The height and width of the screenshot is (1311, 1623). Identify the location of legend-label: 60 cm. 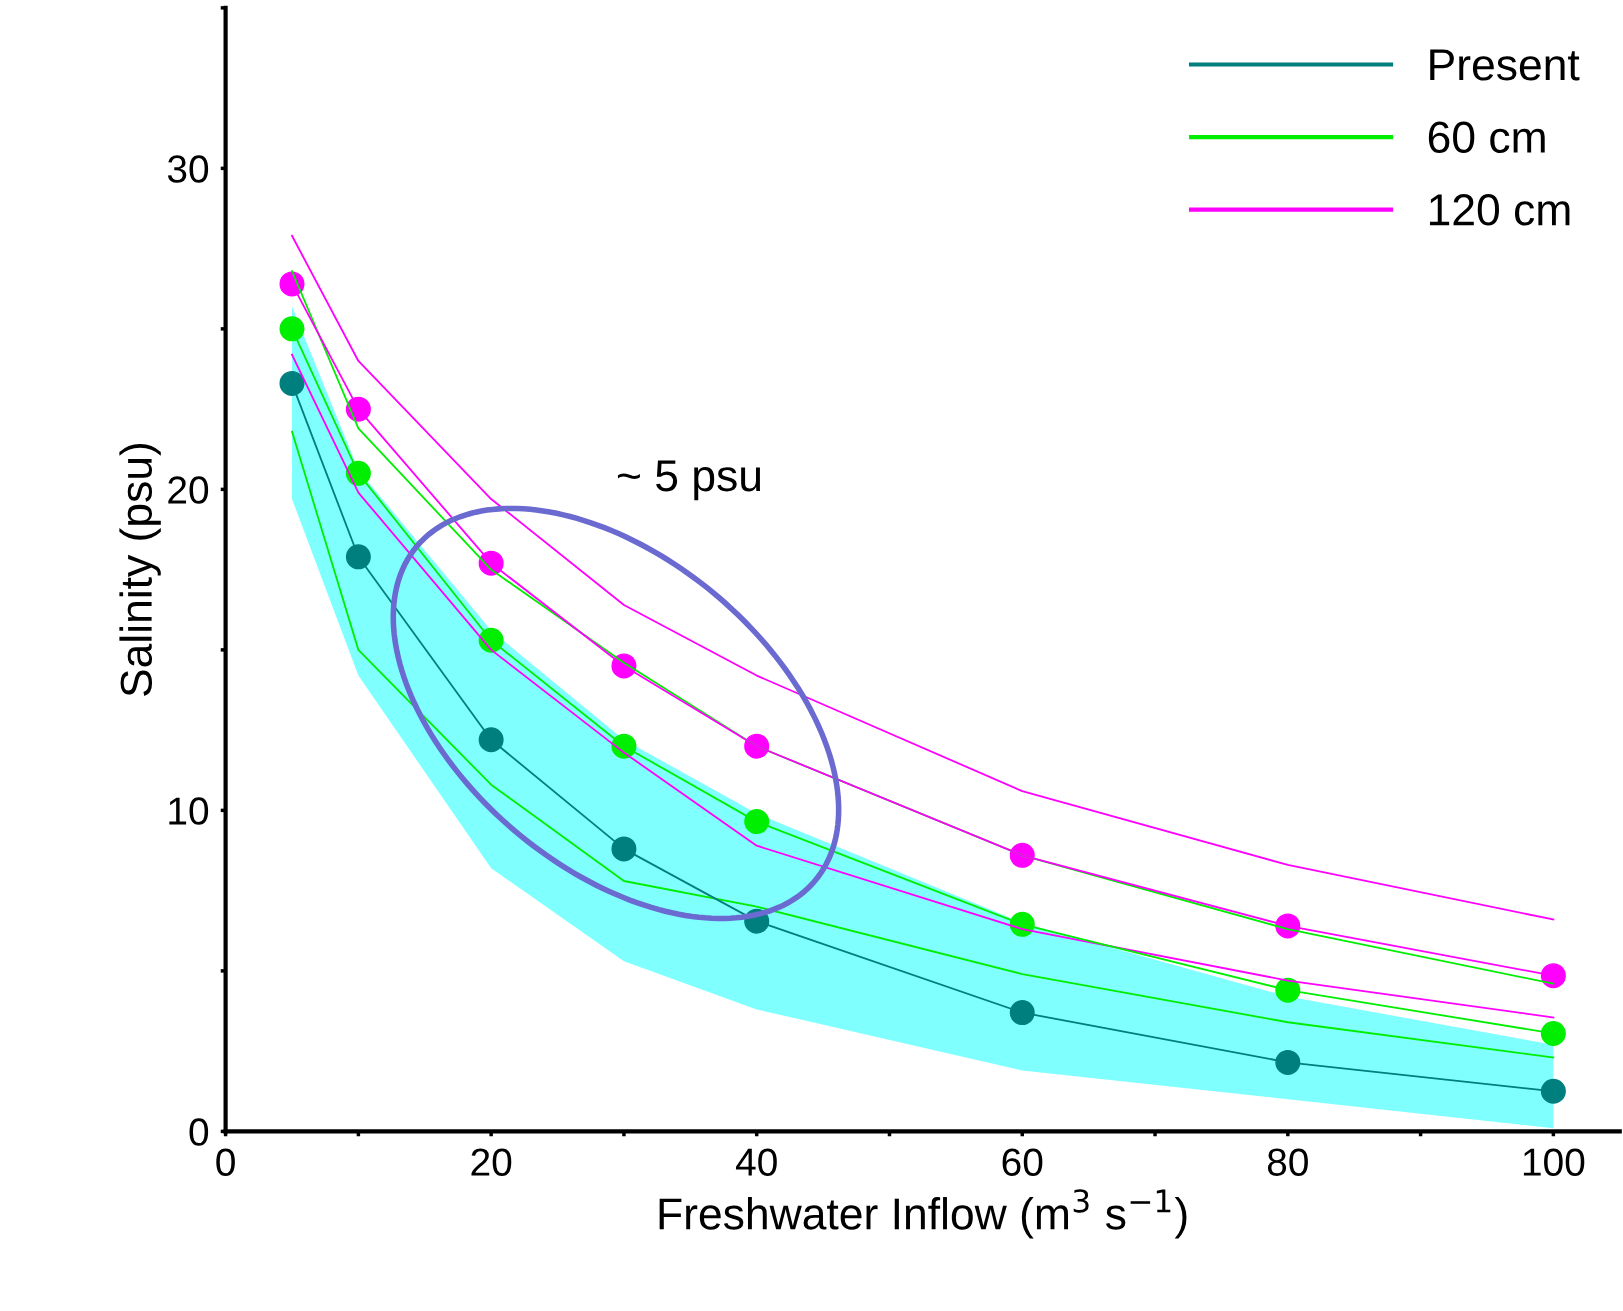
(1486, 137).